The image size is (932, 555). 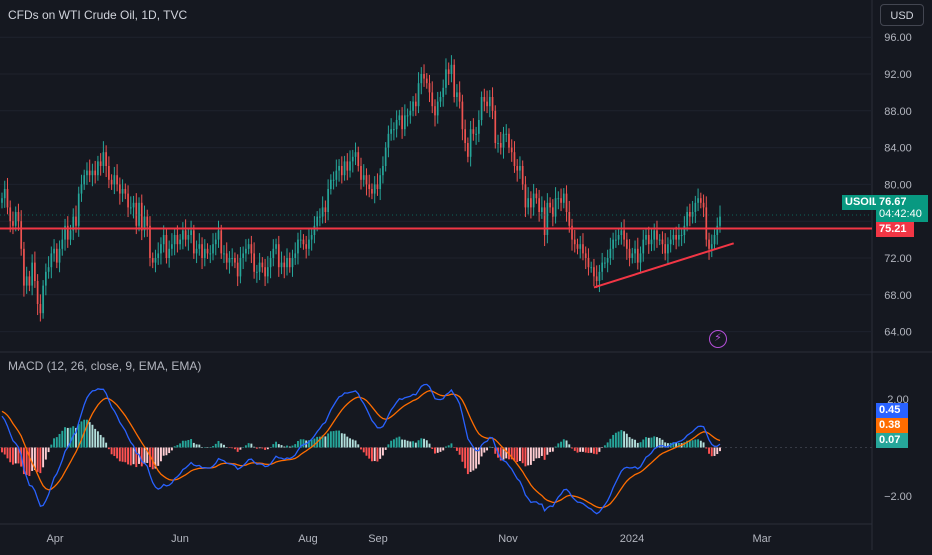 I want to click on macd-histogram, so click(x=361, y=448).